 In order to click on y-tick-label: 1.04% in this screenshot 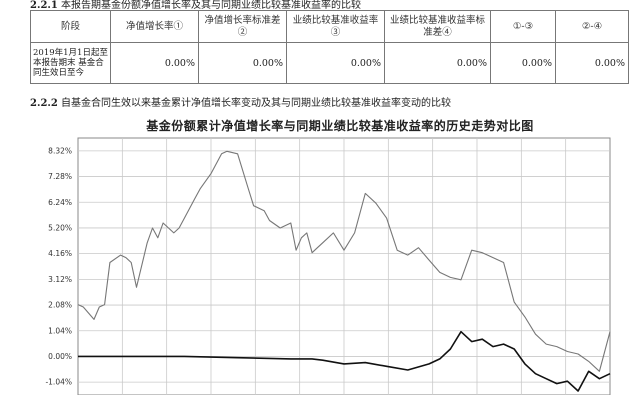, I will do `click(60, 330)`.